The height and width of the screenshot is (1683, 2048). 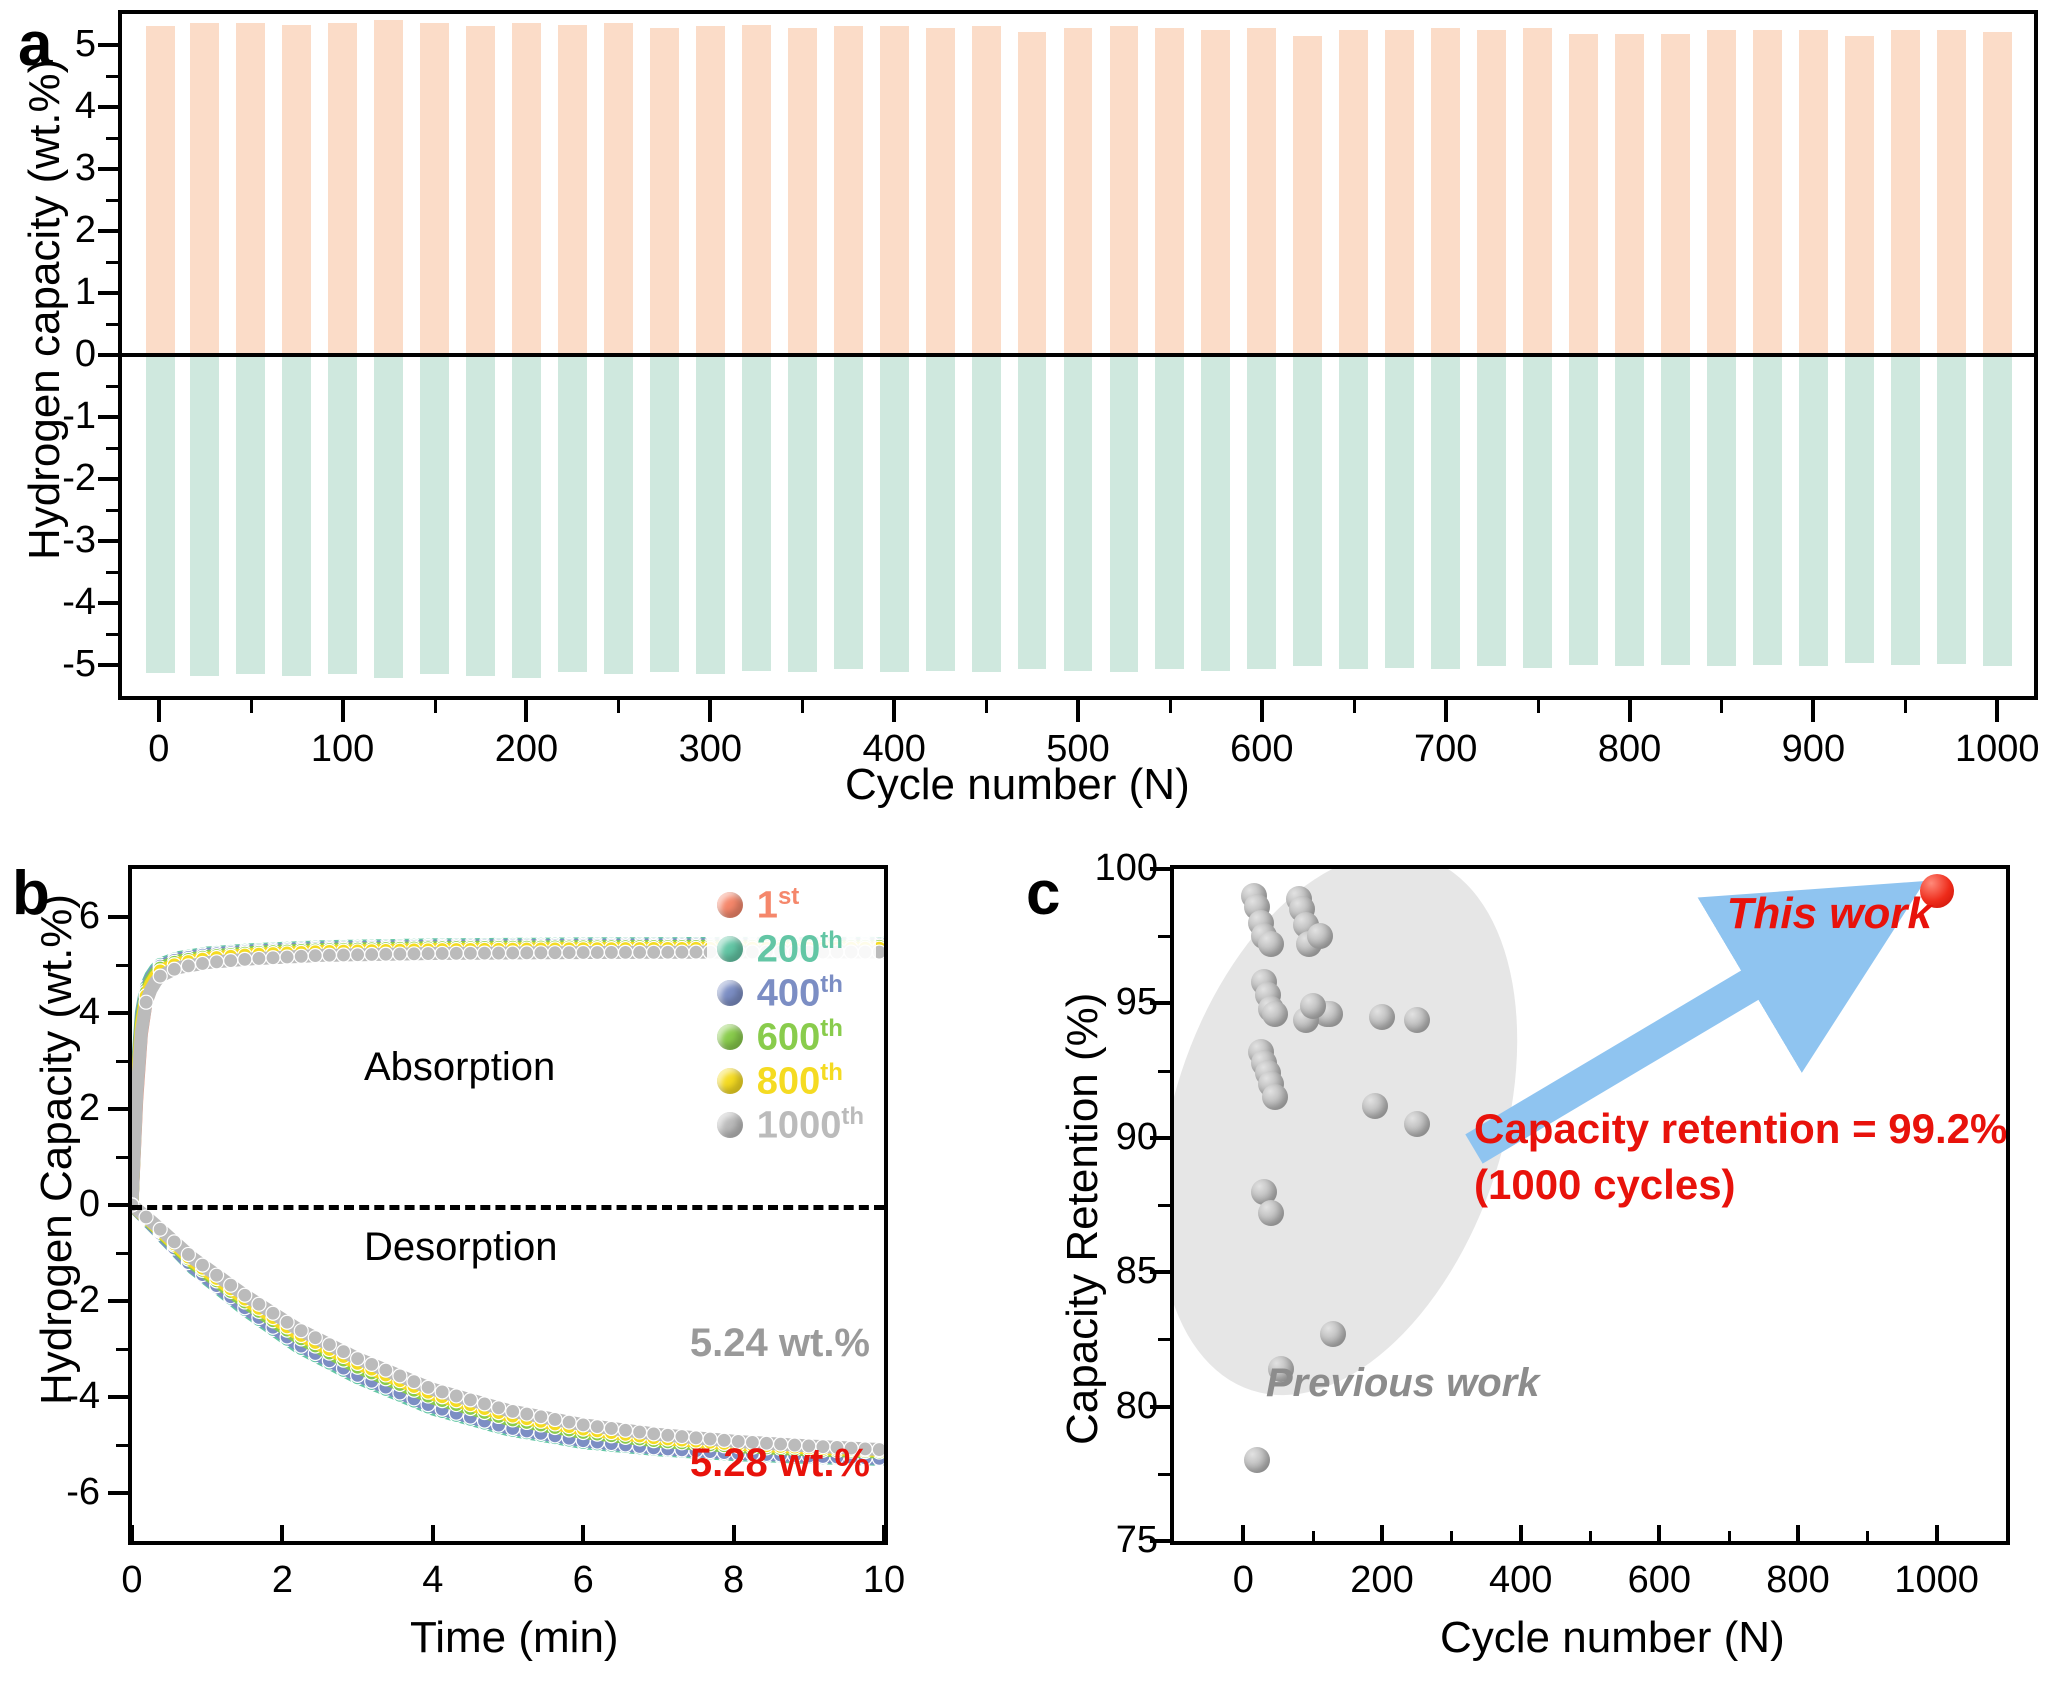 What do you see at coordinates (1243, 1580) in the screenshot?
I see `panel-c-x-tick-label: 0` at bounding box center [1243, 1580].